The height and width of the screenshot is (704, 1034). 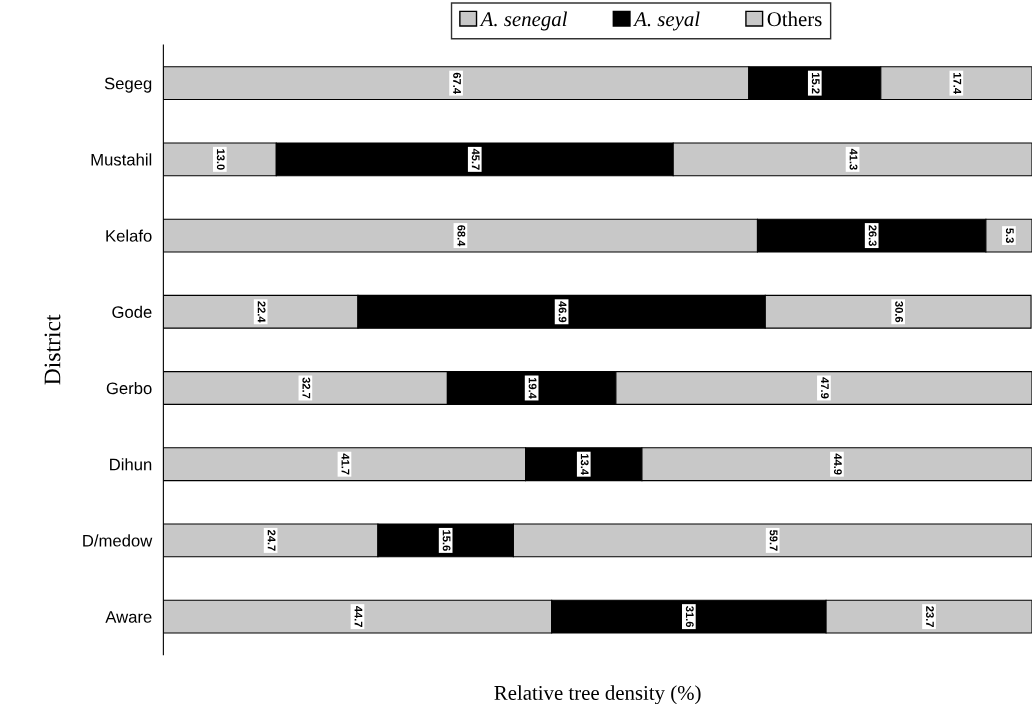 What do you see at coordinates (562, 312) in the screenshot?
I see `data-label: 46.9` at bounding box center [562, 312].